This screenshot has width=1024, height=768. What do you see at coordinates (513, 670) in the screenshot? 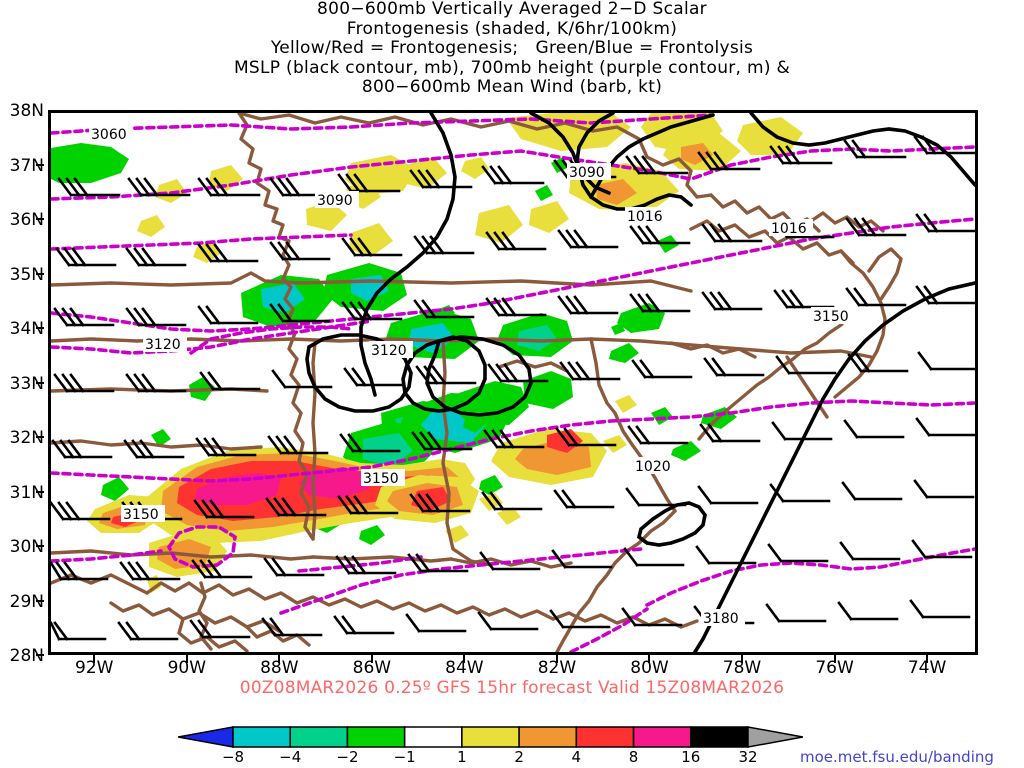
I see `longitude-axis: 92W 90W 88W 86W 84W 82W 80W 78W 76W 74W` at bounding box center [513, 670].